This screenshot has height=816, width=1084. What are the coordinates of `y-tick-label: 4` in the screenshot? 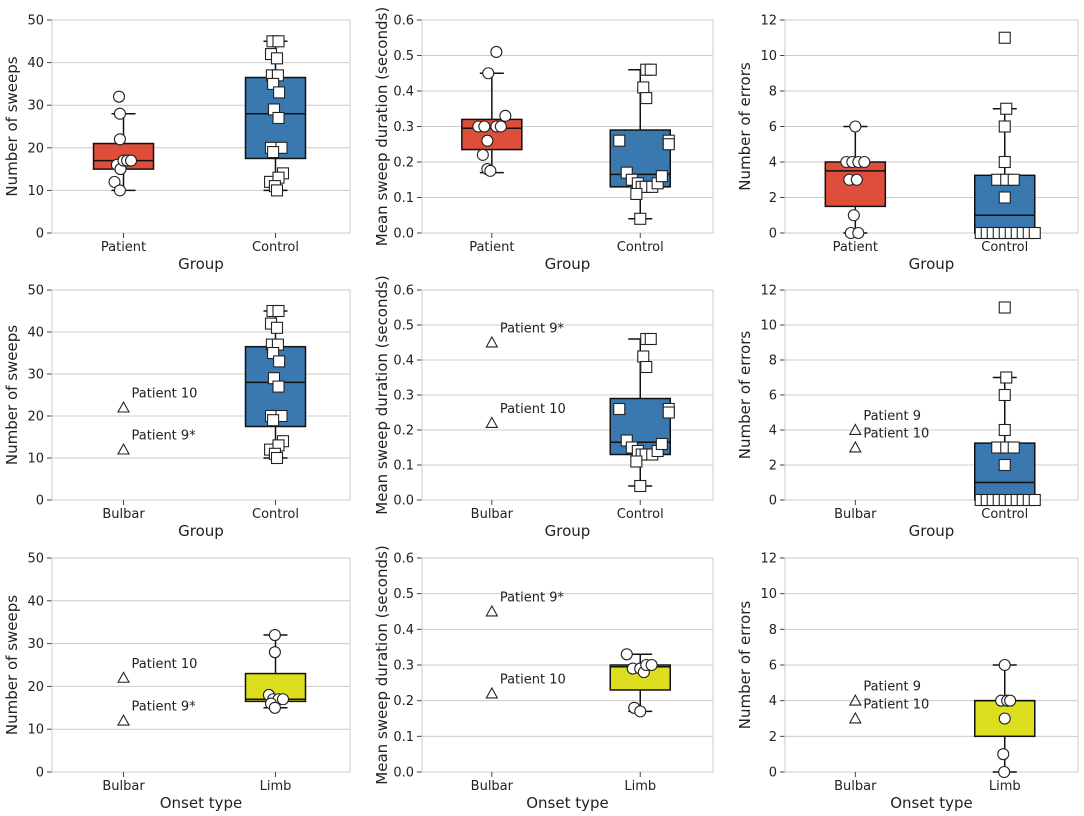 It's located at (773, 701).